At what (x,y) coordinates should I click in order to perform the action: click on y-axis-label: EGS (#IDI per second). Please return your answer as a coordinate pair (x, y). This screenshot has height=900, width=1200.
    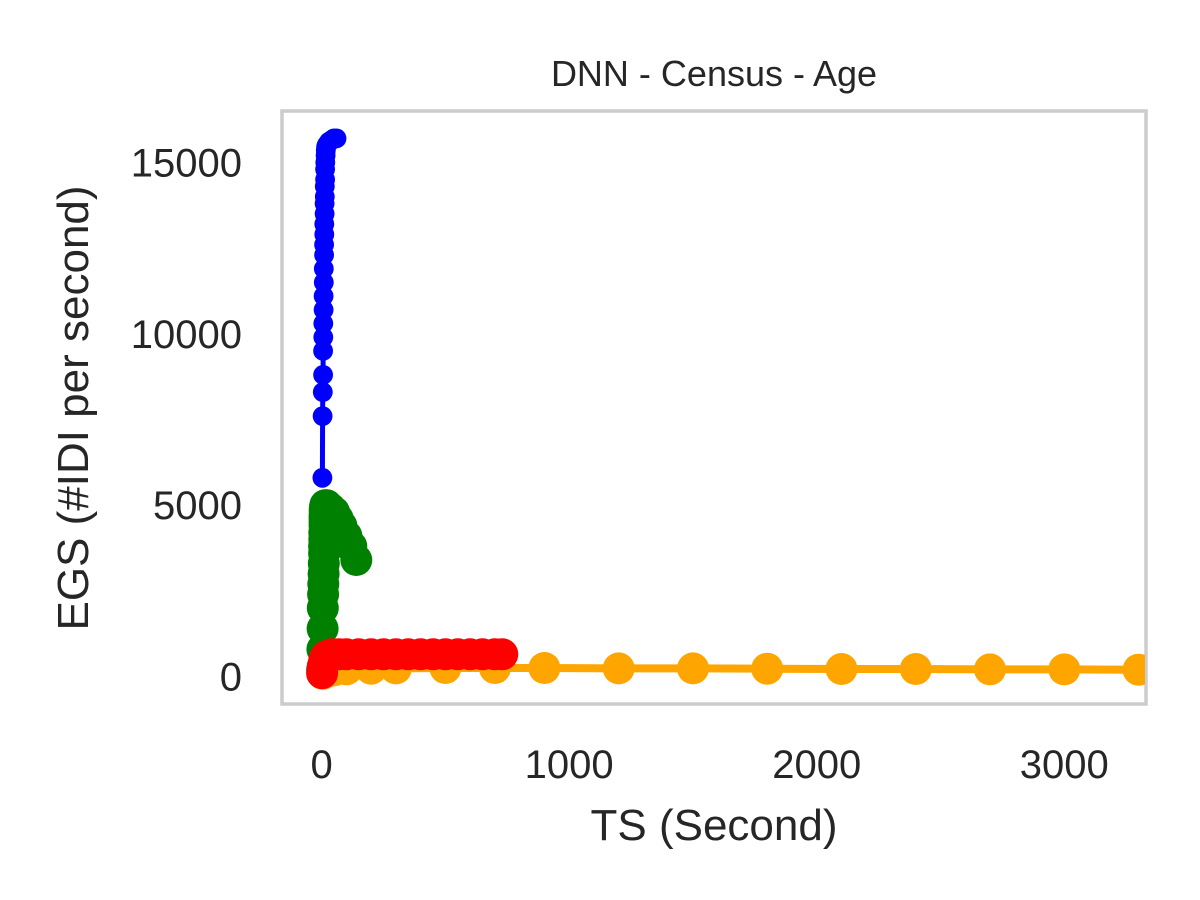
    Looking at the image, I should click on (73, 407).